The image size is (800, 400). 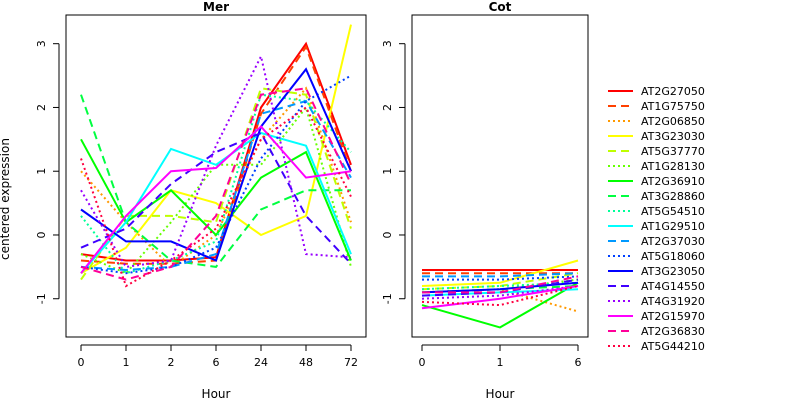 I want to click on x-tick-label: 72, so click(x=351, y=362).